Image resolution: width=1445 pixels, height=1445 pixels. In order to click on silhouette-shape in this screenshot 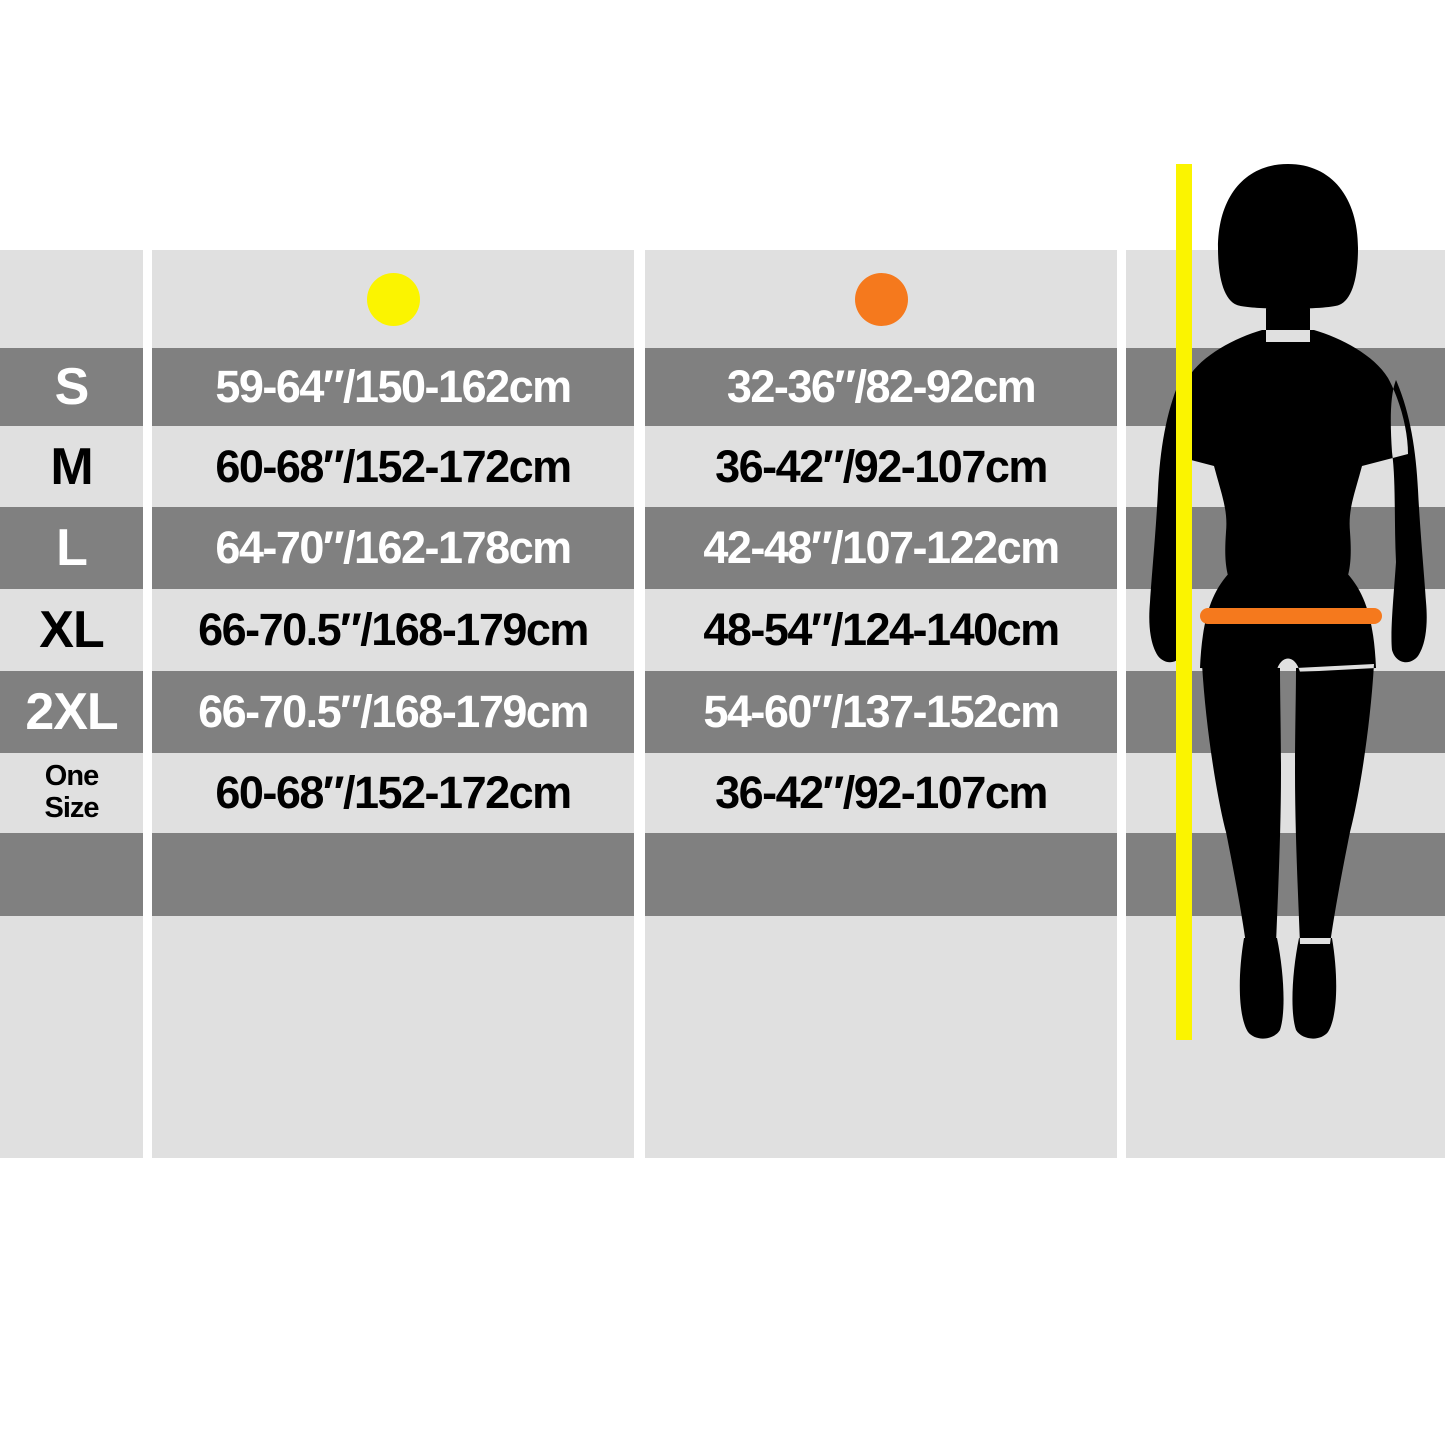, I will do `click(1288, 601)`.